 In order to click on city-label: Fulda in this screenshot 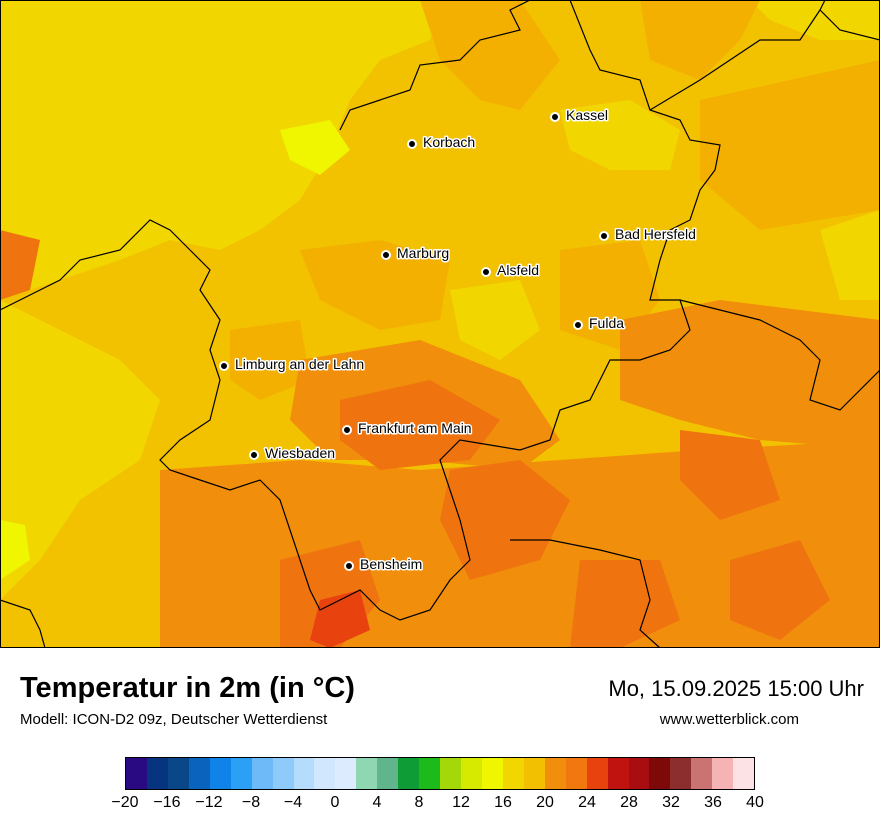, I will do `click(606, 323)`.